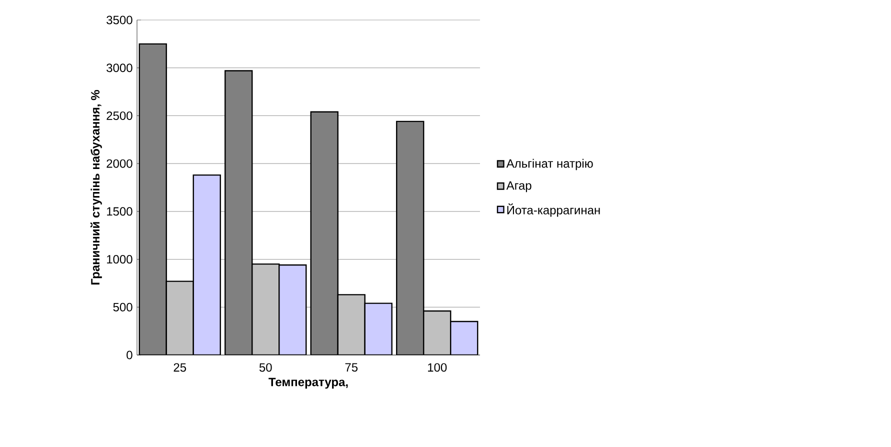  Describe the element at coordinates (549, 164) in the screenshot. I see `legend-label: Альгінат натрію` at that location.